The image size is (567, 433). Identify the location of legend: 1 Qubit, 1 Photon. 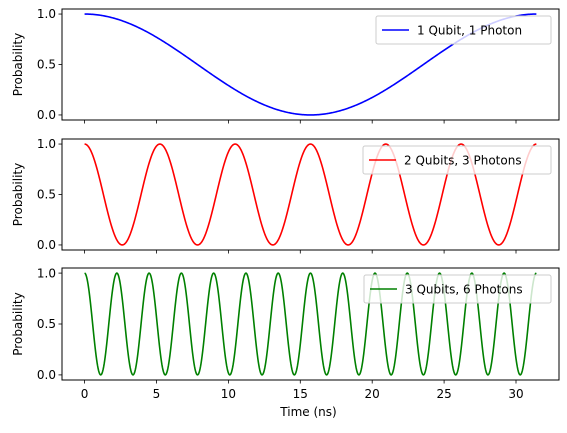
(463, 30).